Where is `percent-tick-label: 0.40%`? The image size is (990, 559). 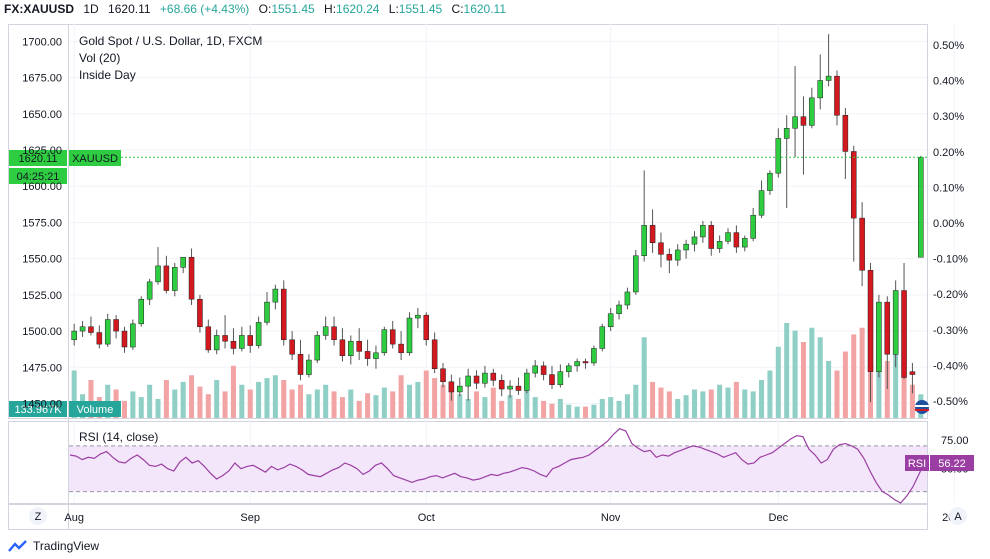 percent-tick-label: 0.40% is located at coordinates (948, 82).